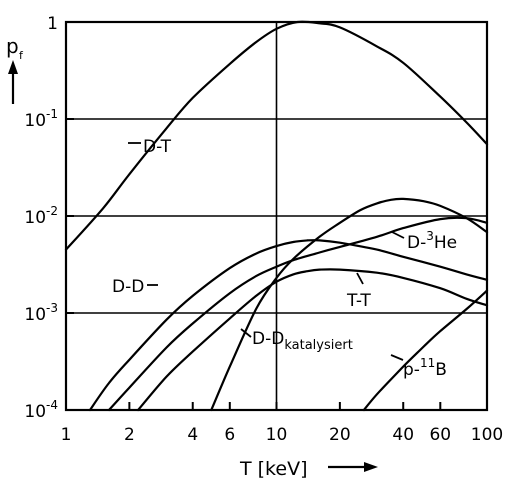 This screenshot has width=512, height=480. Describe the element at coordinates (129, 435) in the screenshot. I see `x-tick-label: 2` at that location.